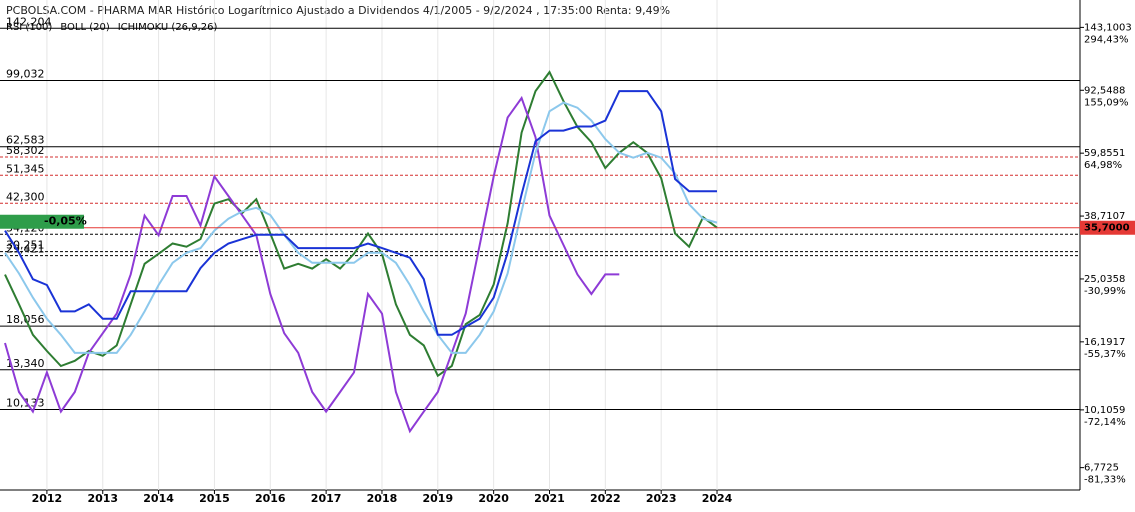 Image resolution: width=1135 pixels, height=512 pixels. Describe the element at coordinates (25, 150) in the screenshot. I see `level-label: 58,302` at that location.